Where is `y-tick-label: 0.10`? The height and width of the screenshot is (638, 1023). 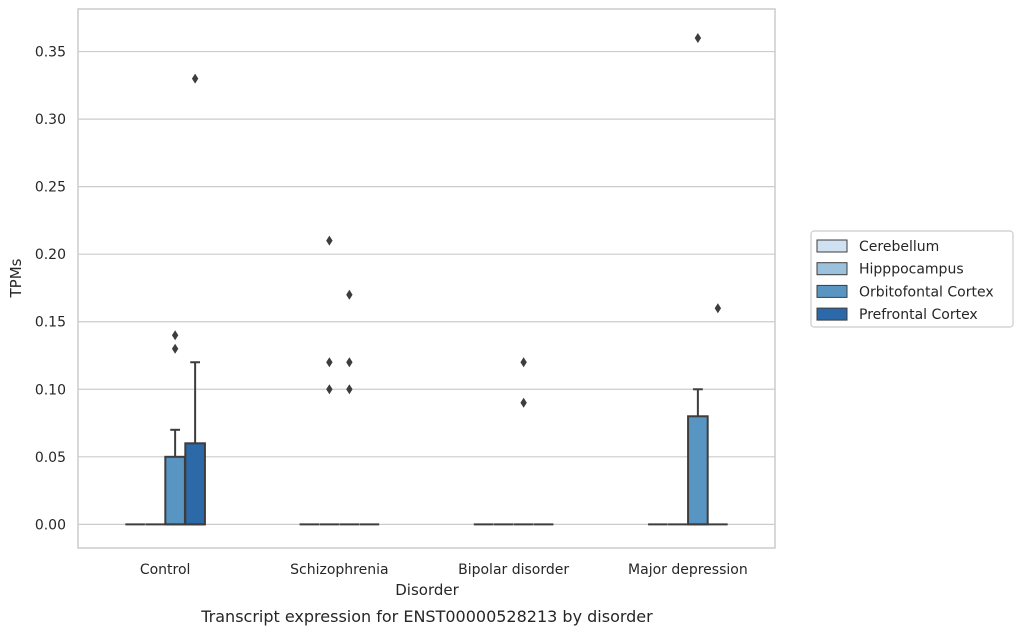
y-tick-label: 0.10 is located at coordinates (50, 390).